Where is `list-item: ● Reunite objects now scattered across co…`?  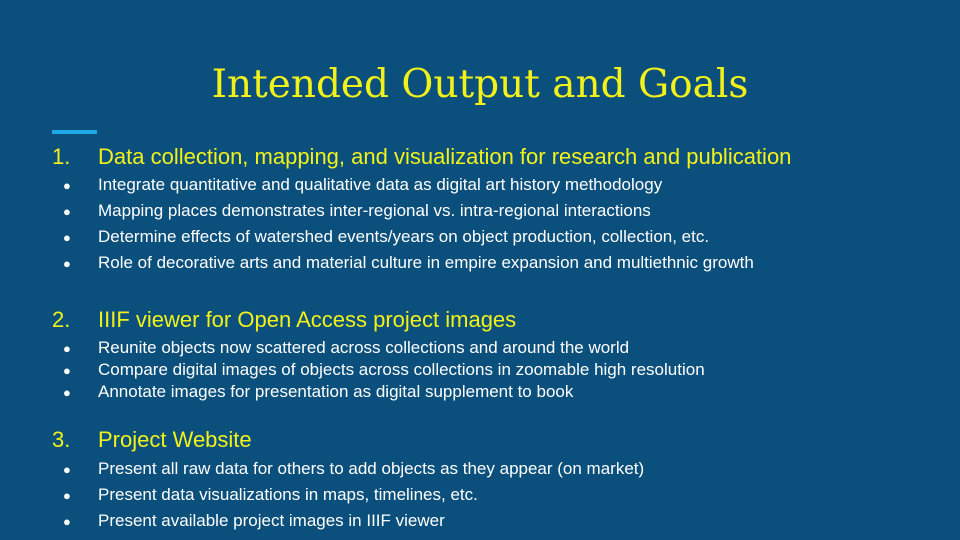 list-item: ● Reunite objects now scattered across co… is located at coordinates (492, 348).